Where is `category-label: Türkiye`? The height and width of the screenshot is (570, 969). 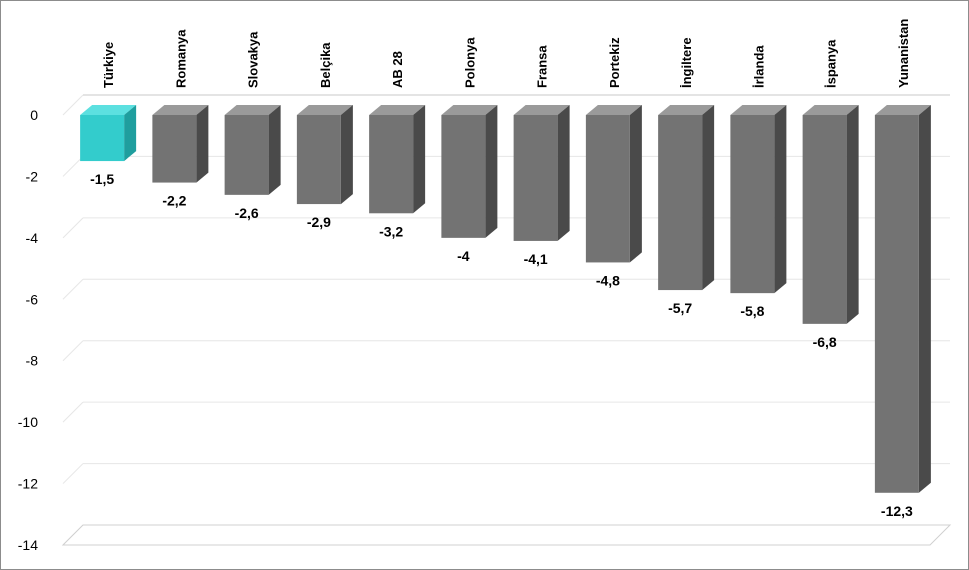
category-label: Türkiye is located at coordinates (108, 65).